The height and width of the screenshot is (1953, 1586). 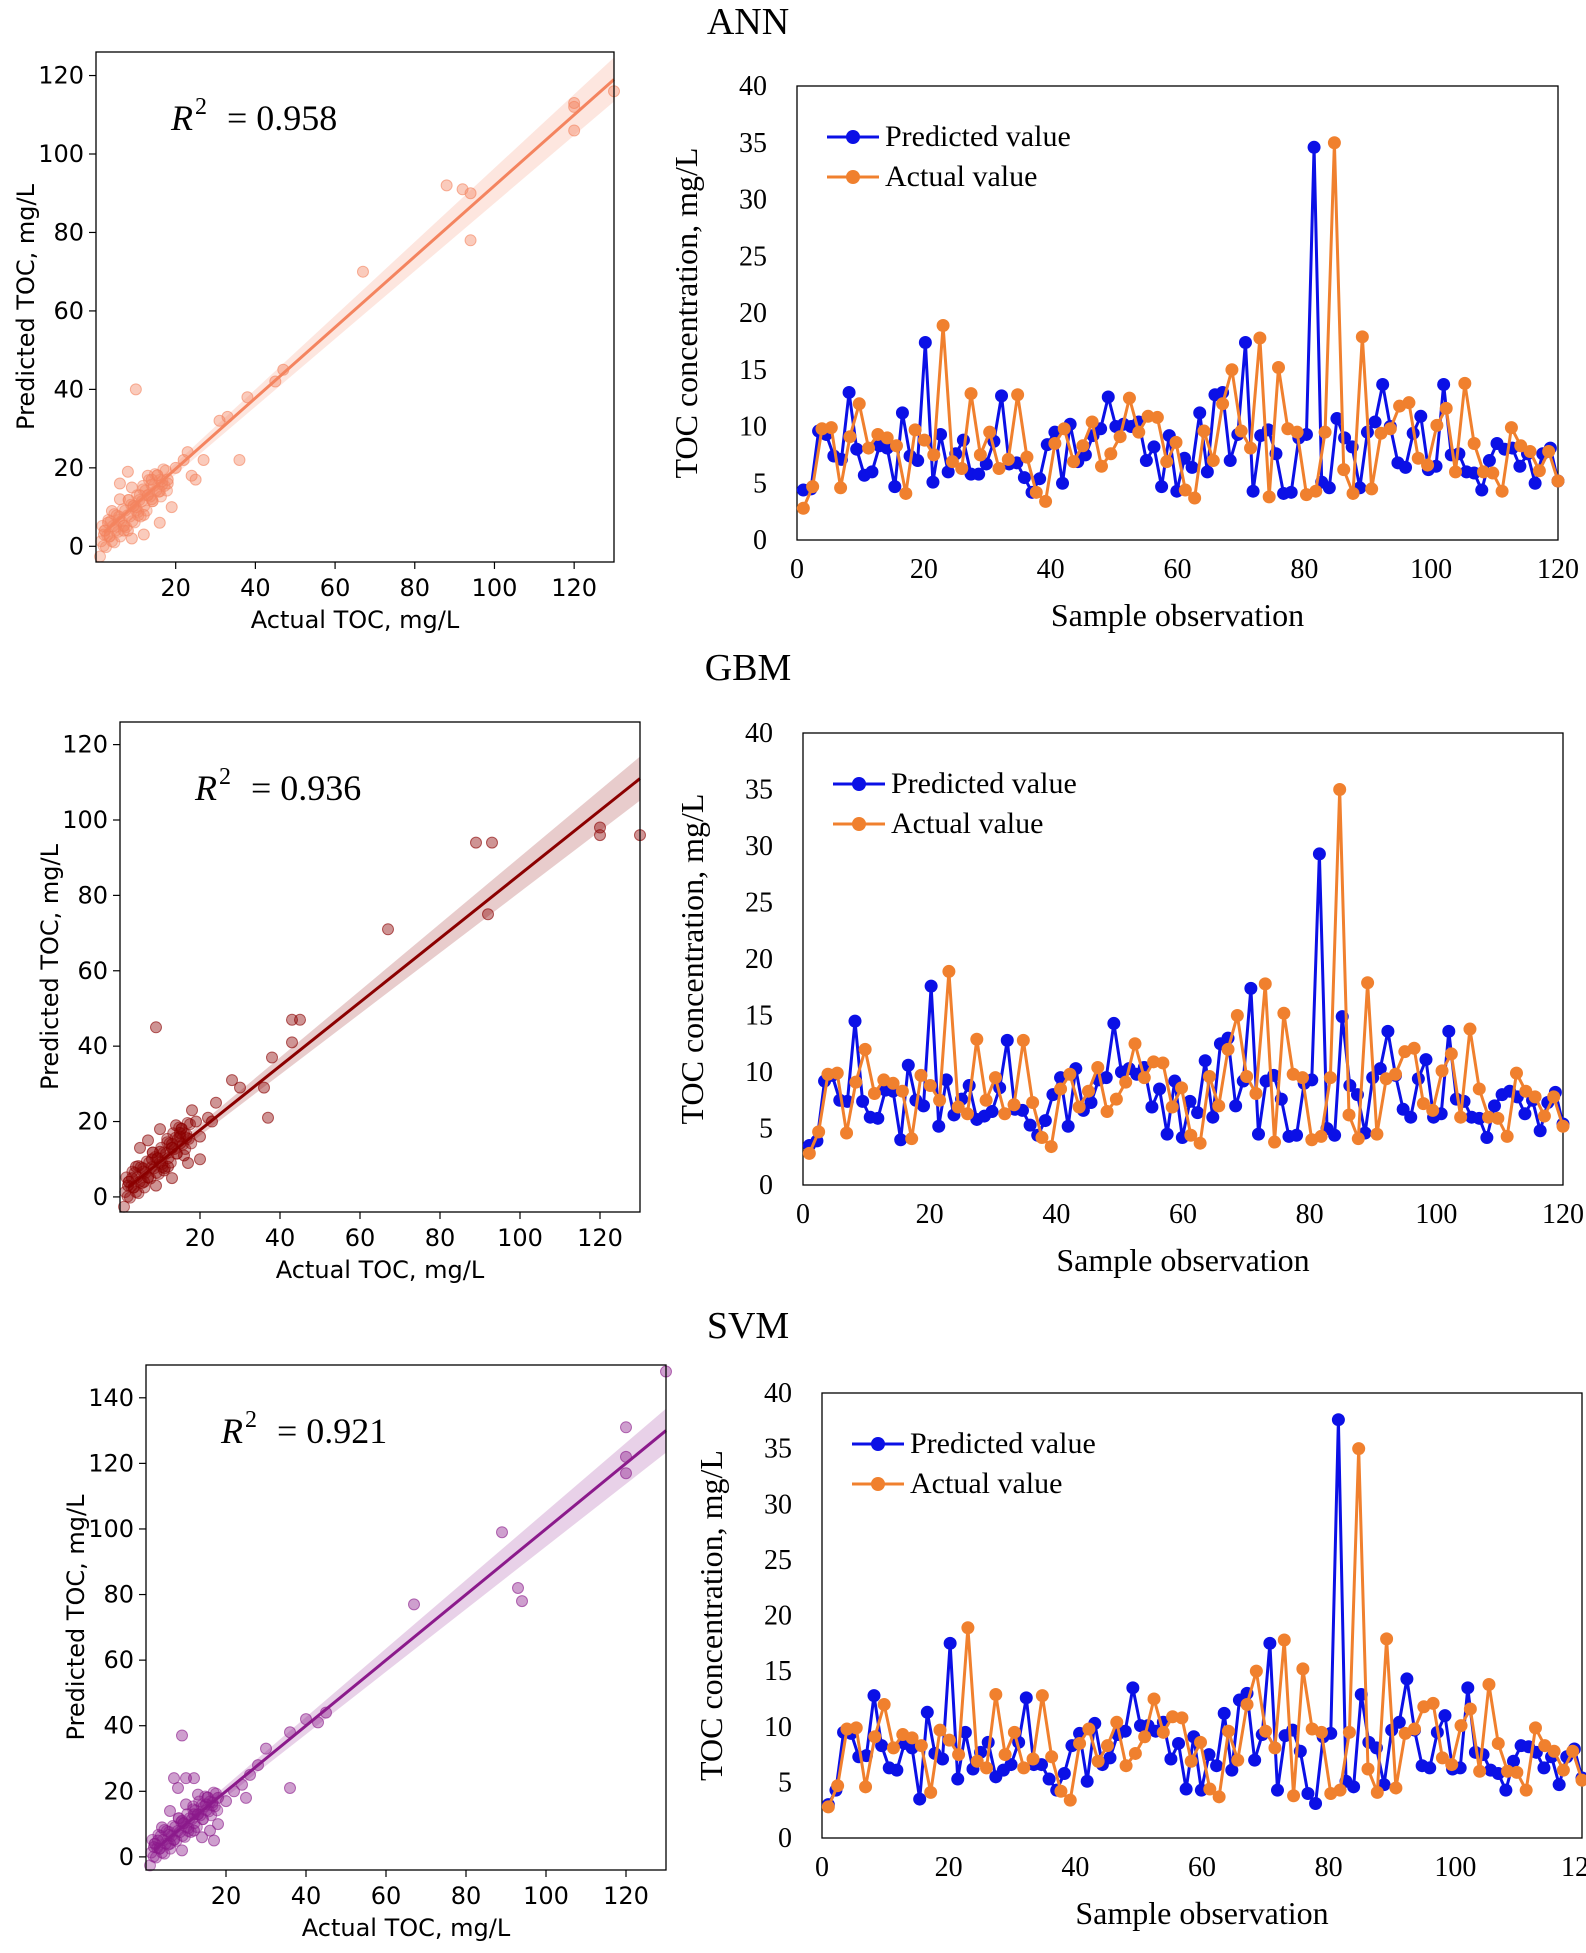 What do you see at coordinates (759, 1072) in the screenshot?
I see `y-tick-label: 10` at bounding box center [759, 1072].